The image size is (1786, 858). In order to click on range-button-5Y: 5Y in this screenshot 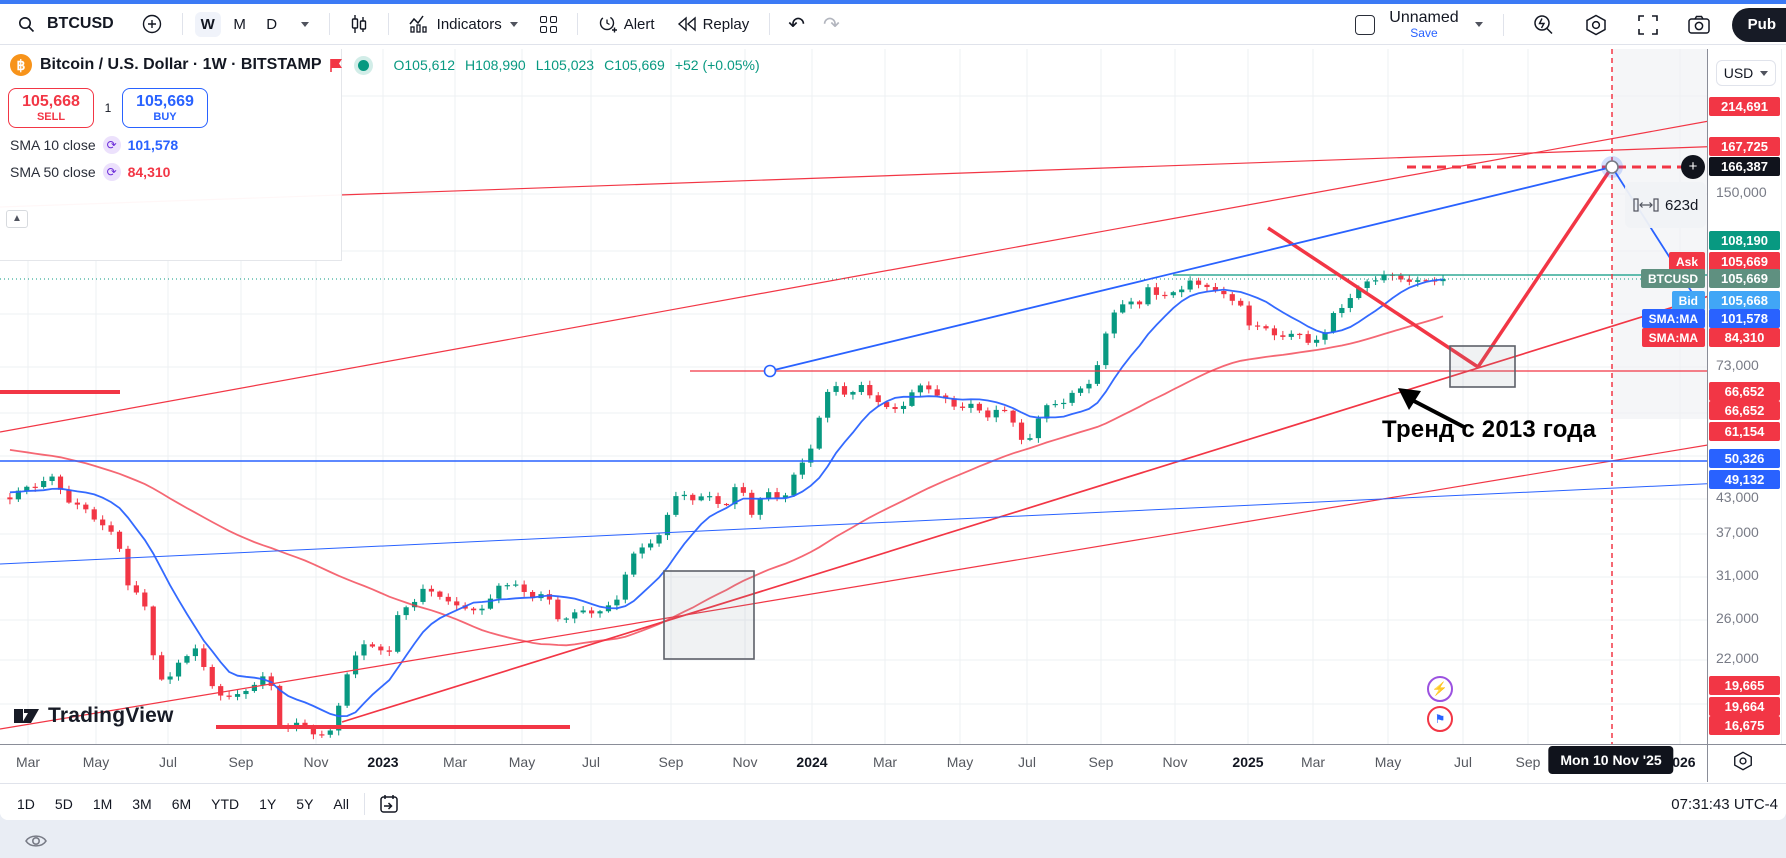, I will do `click(305, 804)`.